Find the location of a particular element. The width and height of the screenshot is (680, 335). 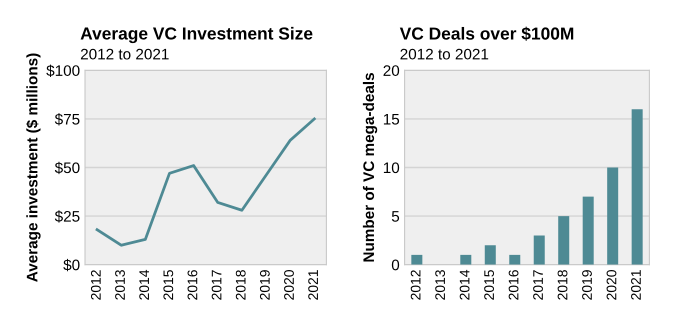

line-series is located at coordinates (206, 182).